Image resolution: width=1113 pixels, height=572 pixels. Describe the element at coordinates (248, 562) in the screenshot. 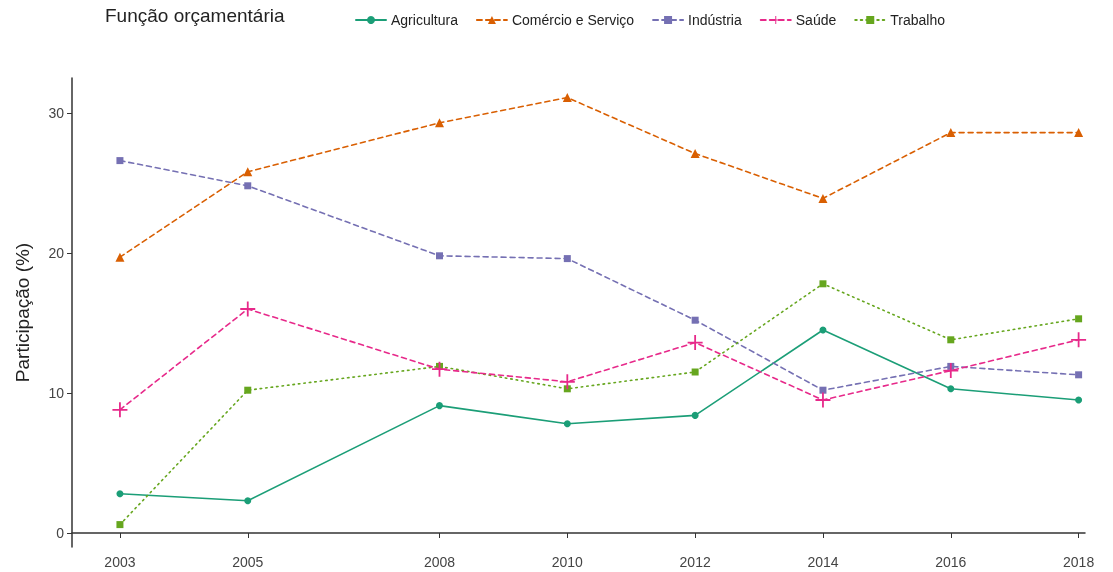

I see `x-tick-label: 2005` at that location.